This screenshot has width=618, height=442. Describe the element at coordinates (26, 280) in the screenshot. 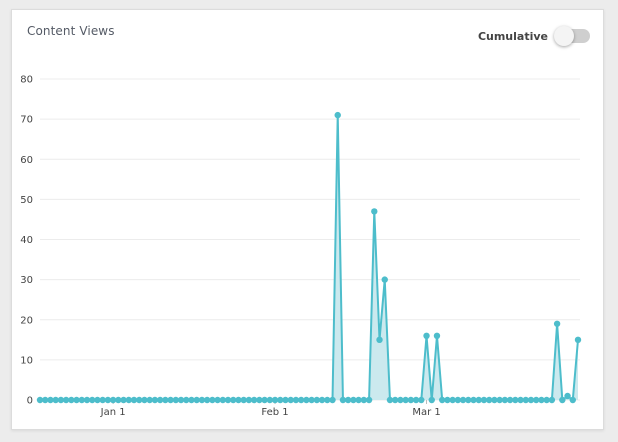

I see `y-tick-label: 30` at that location.